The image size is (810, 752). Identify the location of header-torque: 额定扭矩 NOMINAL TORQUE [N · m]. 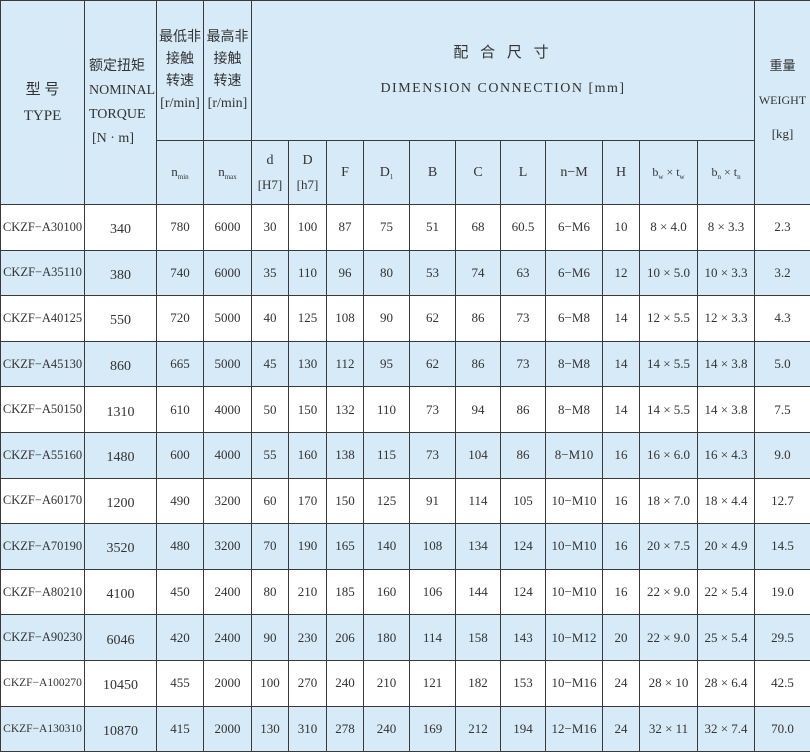
(121, 103).